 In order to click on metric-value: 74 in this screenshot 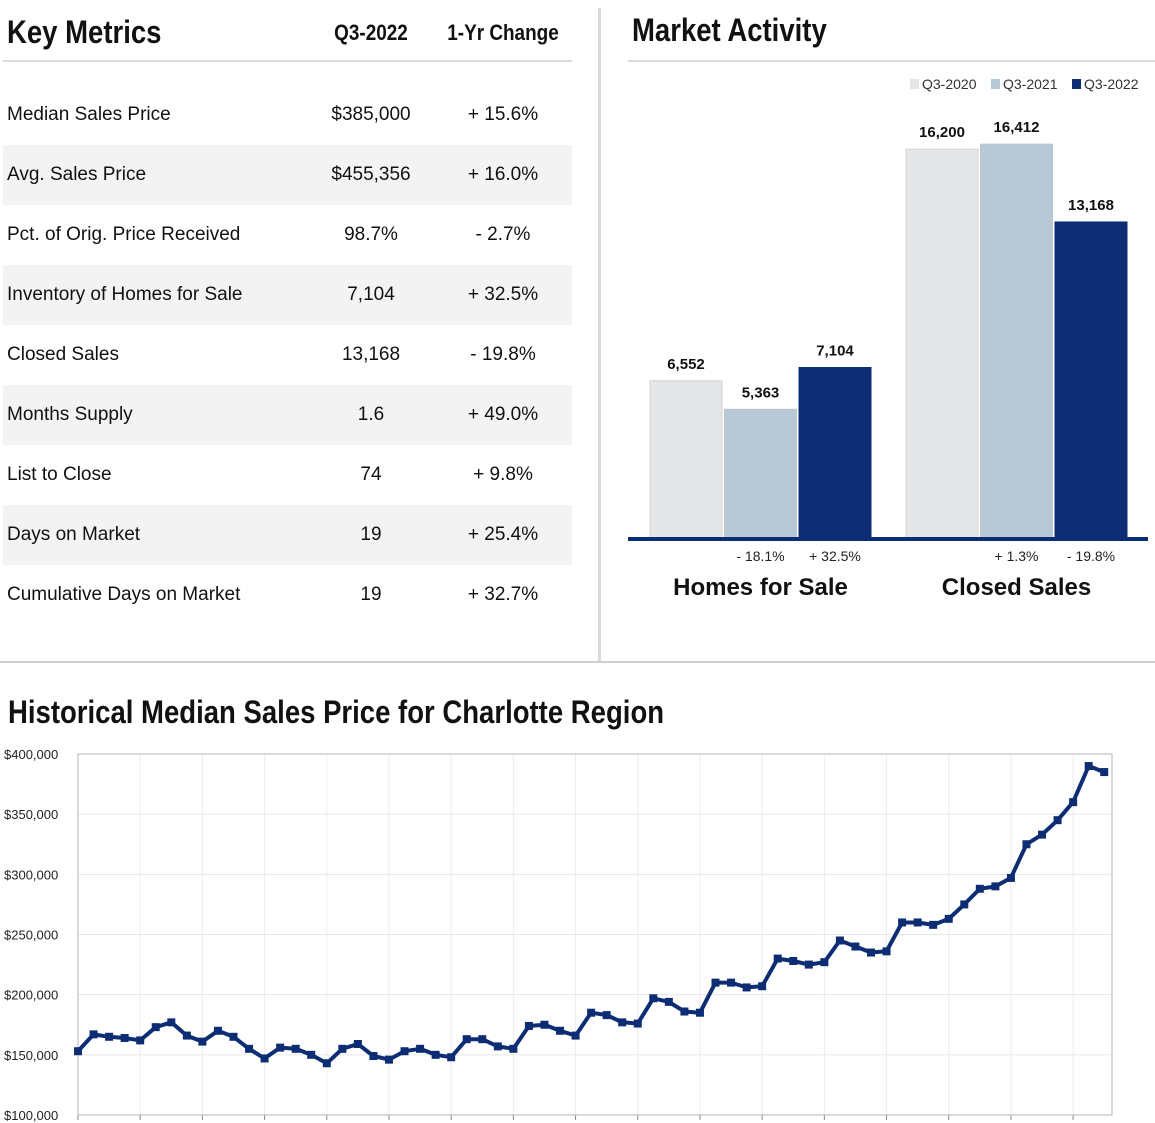, I will do `click(371, 474)`.